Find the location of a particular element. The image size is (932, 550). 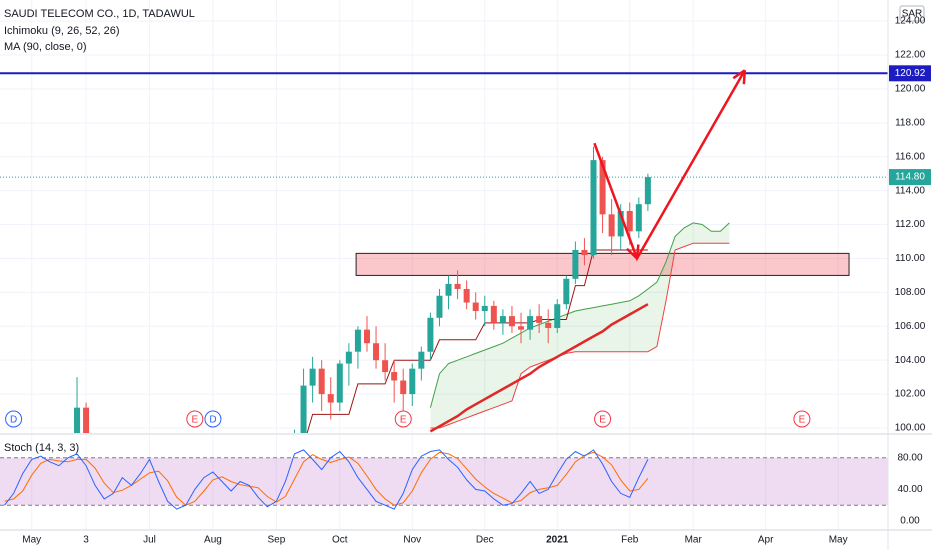

last-price-label: 114.80 is located at coordinates (910, 177).